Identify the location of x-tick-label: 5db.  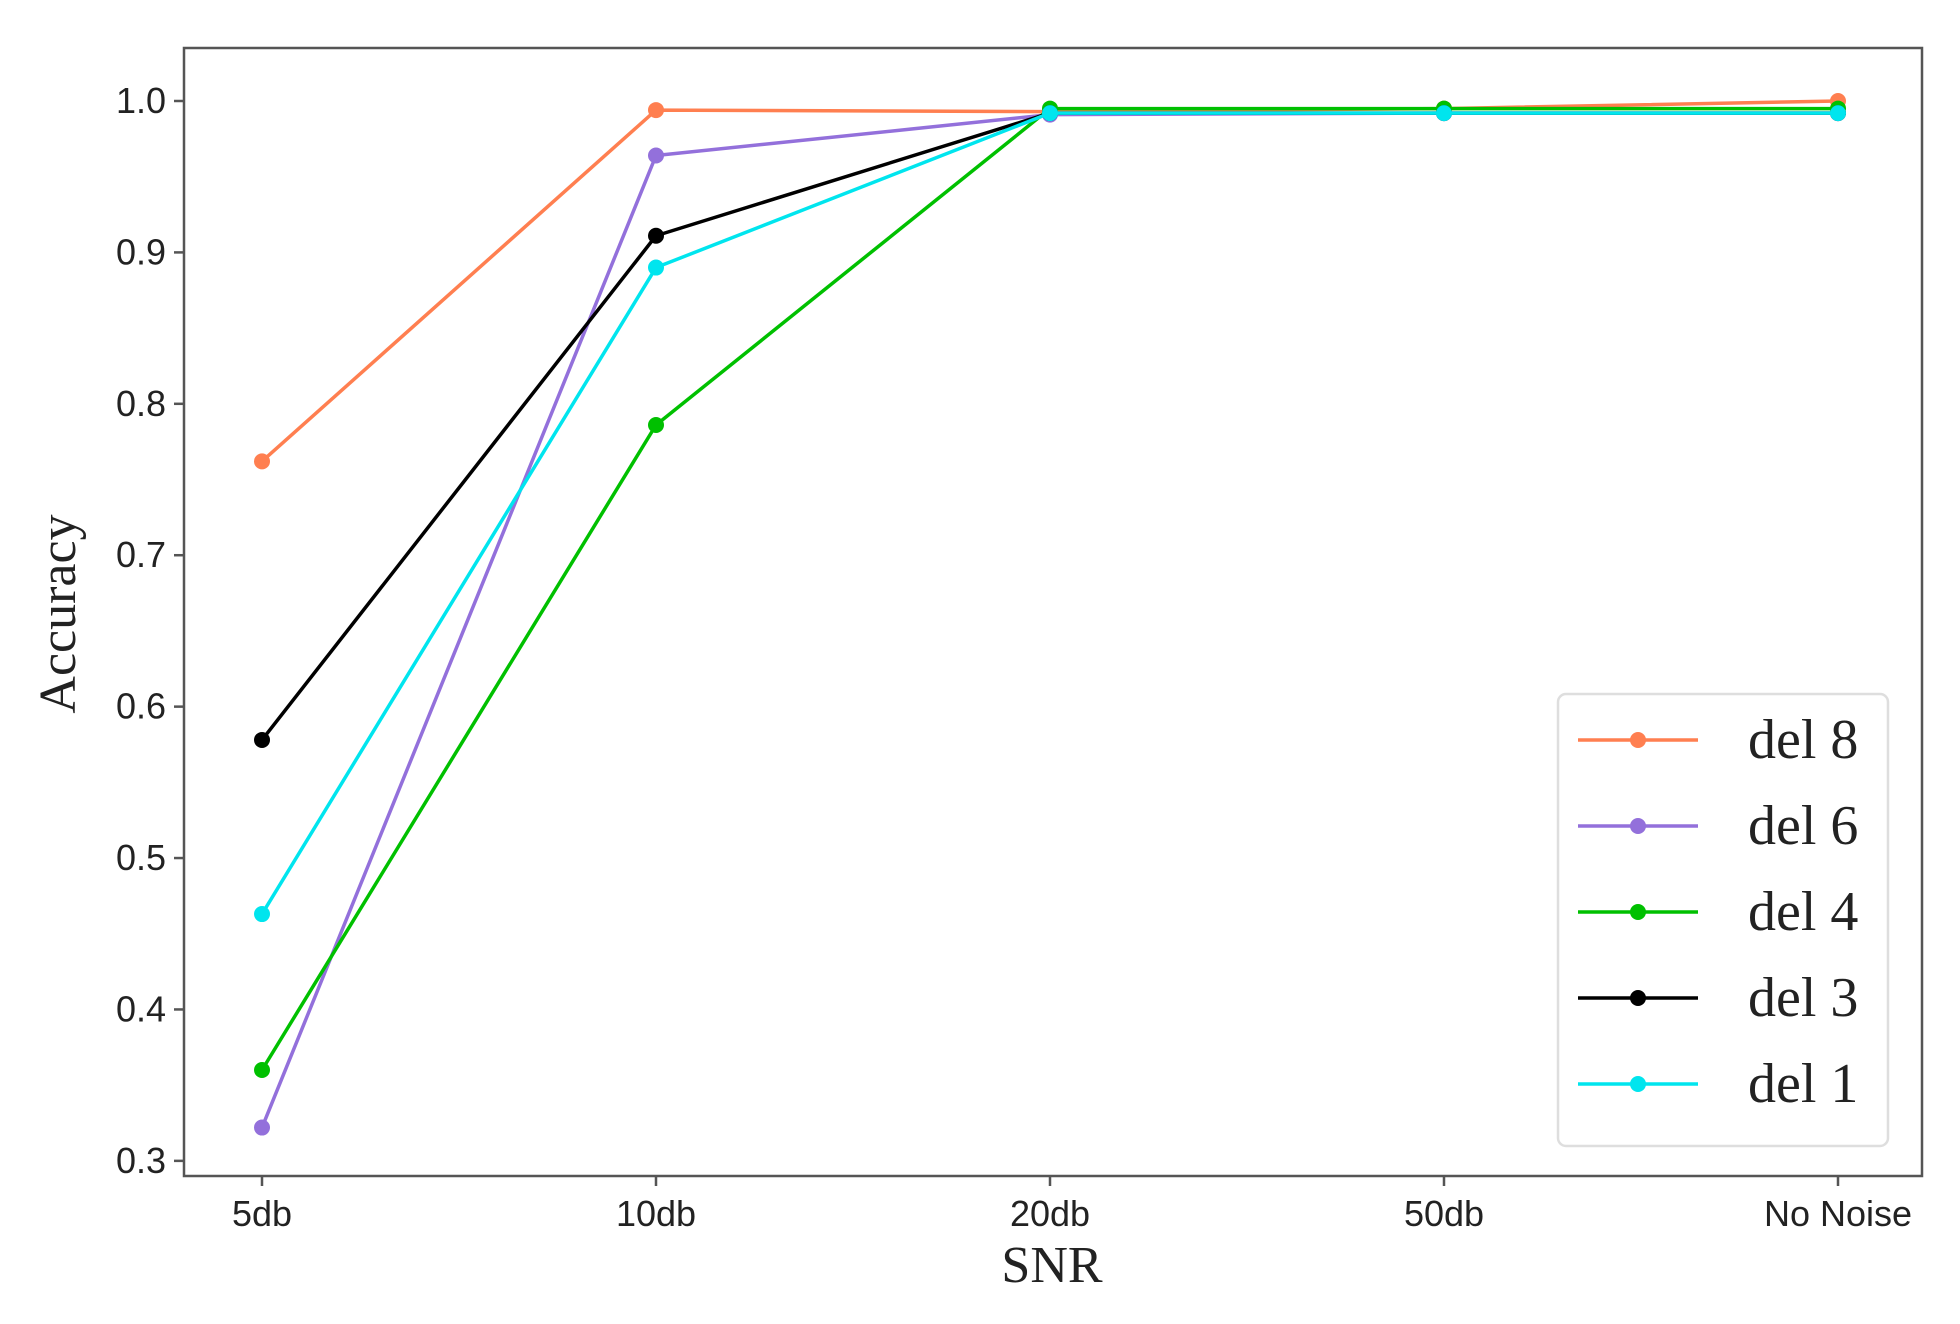
(262, 1213).